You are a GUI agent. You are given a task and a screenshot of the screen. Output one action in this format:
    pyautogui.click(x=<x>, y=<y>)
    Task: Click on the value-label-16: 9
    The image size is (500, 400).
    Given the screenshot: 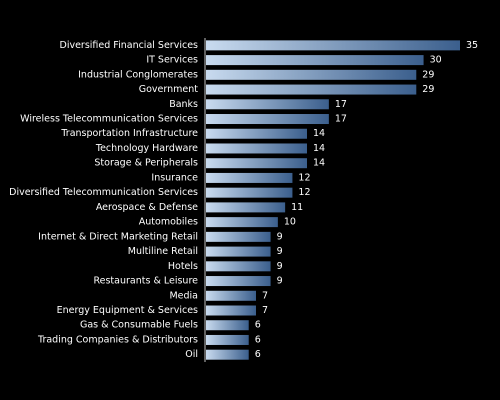 What is the action you would take?
    pyautogui.click(x=280, y=281)
    